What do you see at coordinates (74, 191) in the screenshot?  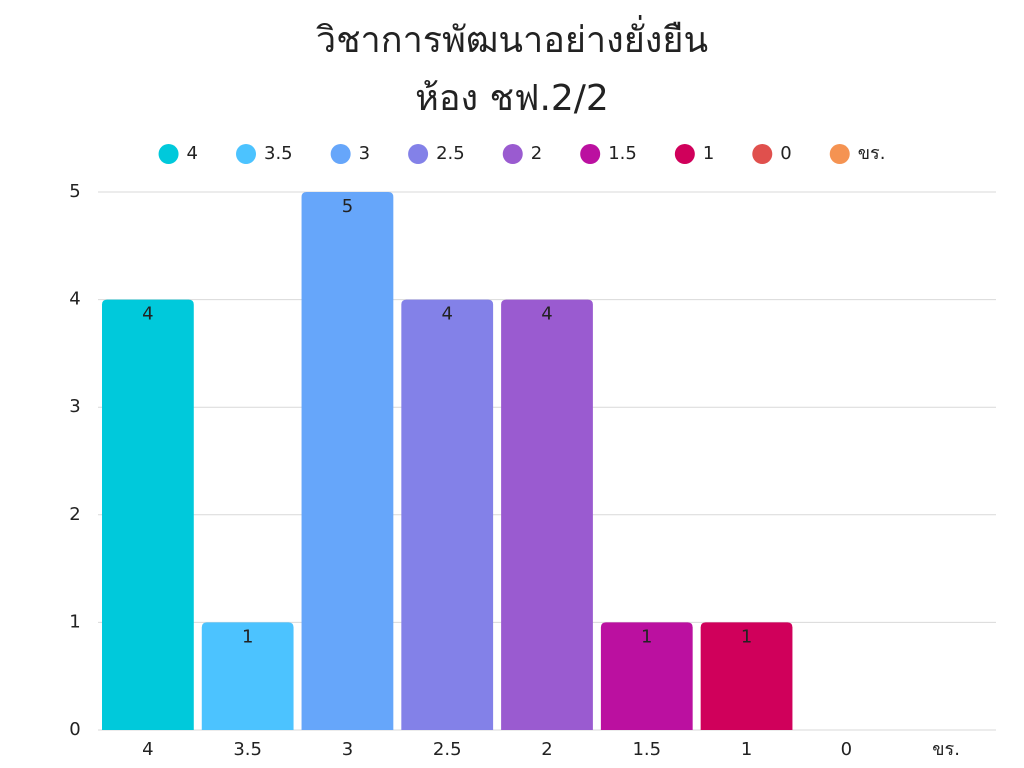 I see `y-tick-label: 5` at bounding box center [74, 191].